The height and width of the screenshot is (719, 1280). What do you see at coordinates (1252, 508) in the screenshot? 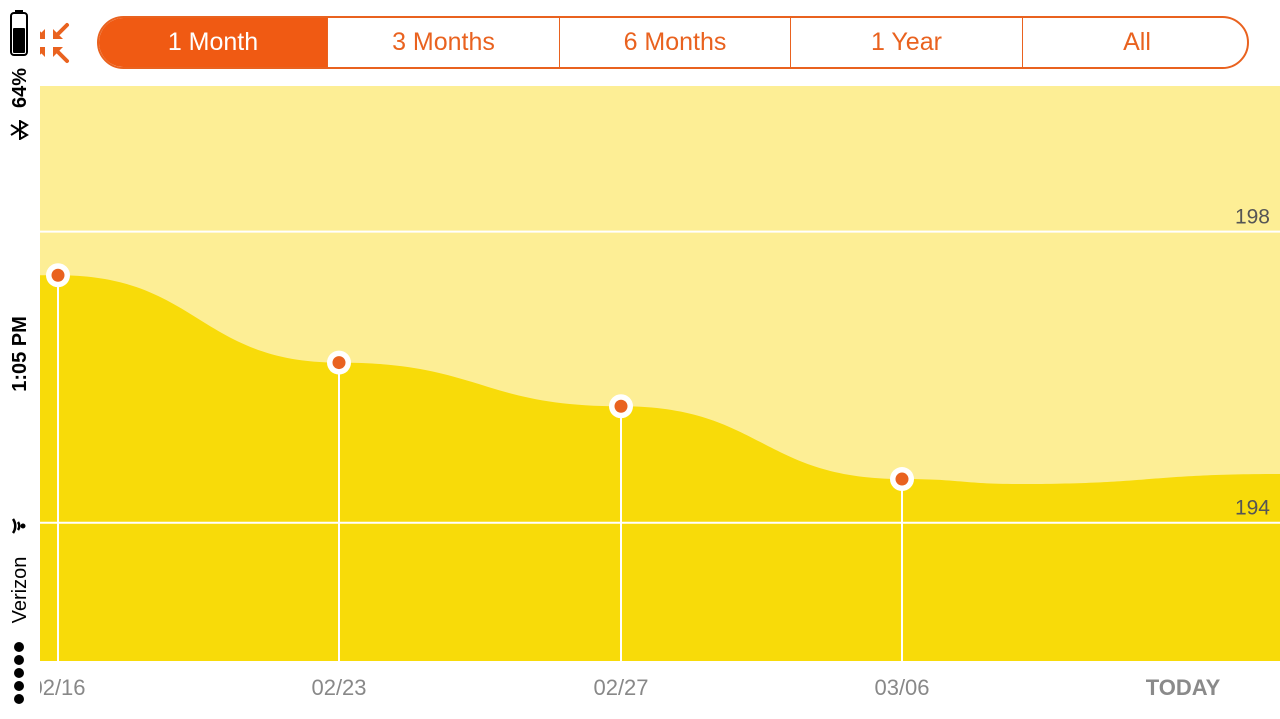
I see `y-tick-label: 194` at bounding box center [1252, 508].